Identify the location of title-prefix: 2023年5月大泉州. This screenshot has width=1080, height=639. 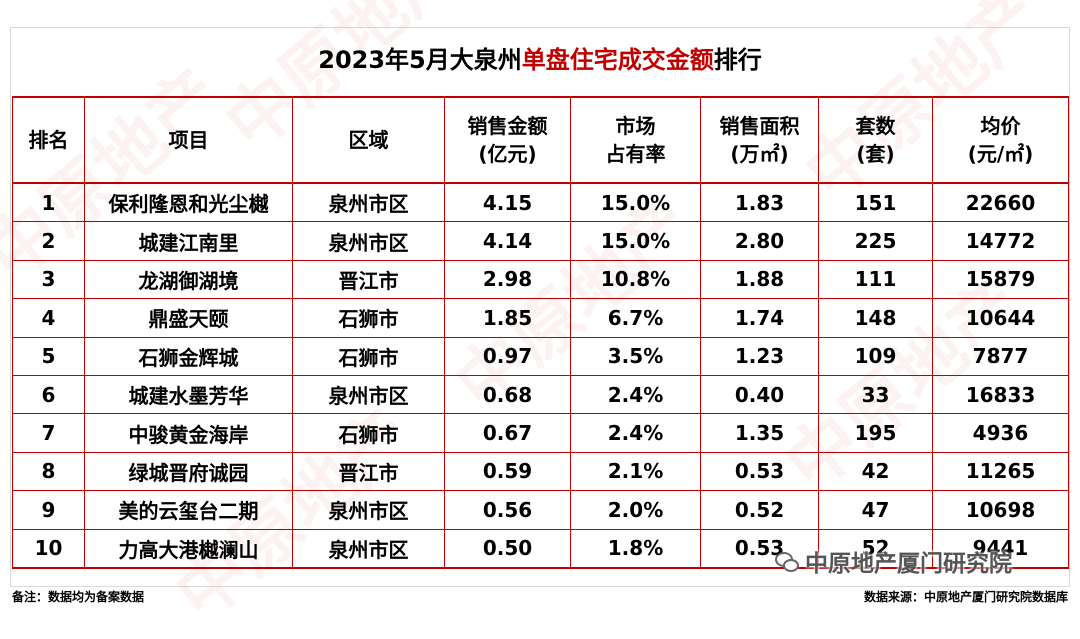
(420, 60).